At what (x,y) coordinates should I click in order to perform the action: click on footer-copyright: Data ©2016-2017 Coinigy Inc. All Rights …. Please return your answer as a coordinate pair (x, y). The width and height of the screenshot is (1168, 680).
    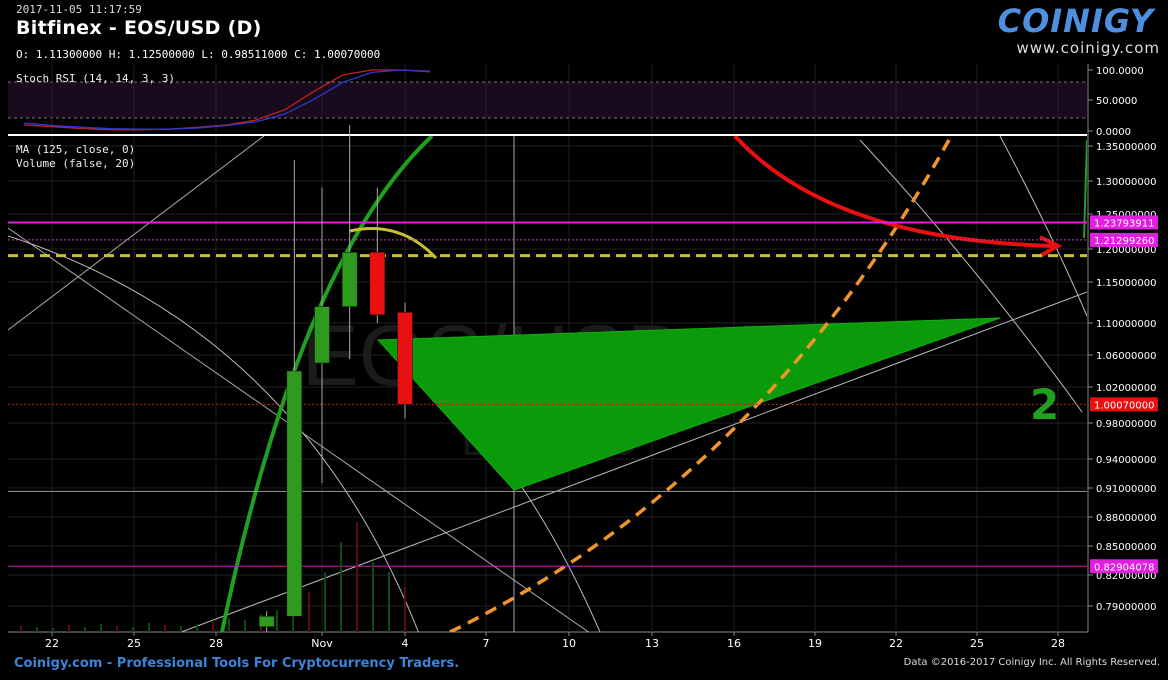
    Looking at the image, I should click on (1031, 662).